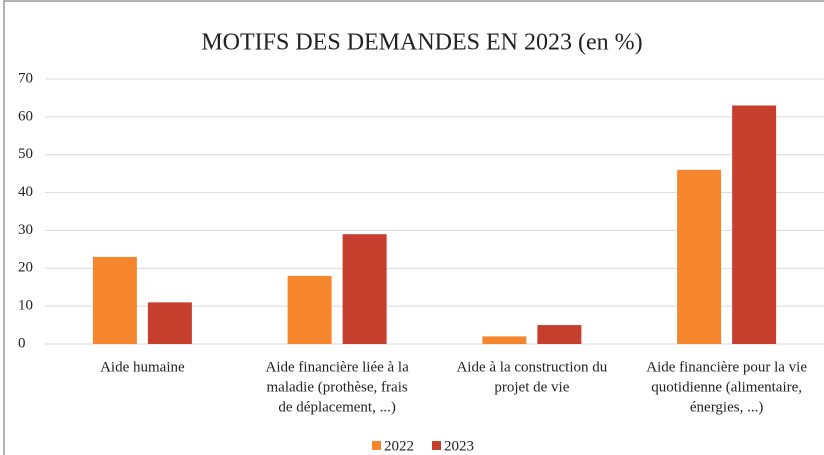 The image size is (824, 455). I want to click on x-tick-label: projet de vie, so click(531, 387).